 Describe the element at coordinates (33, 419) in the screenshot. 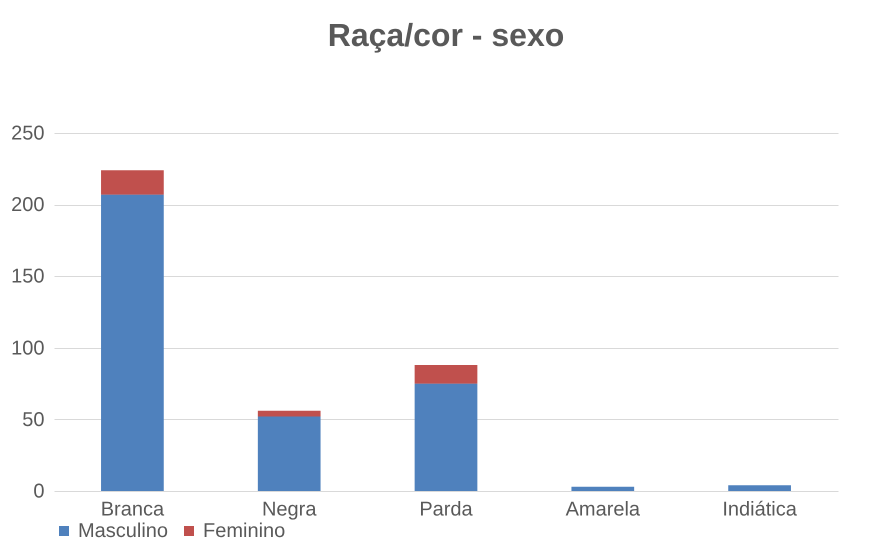

I see `y-tick-label: 50` at that location.